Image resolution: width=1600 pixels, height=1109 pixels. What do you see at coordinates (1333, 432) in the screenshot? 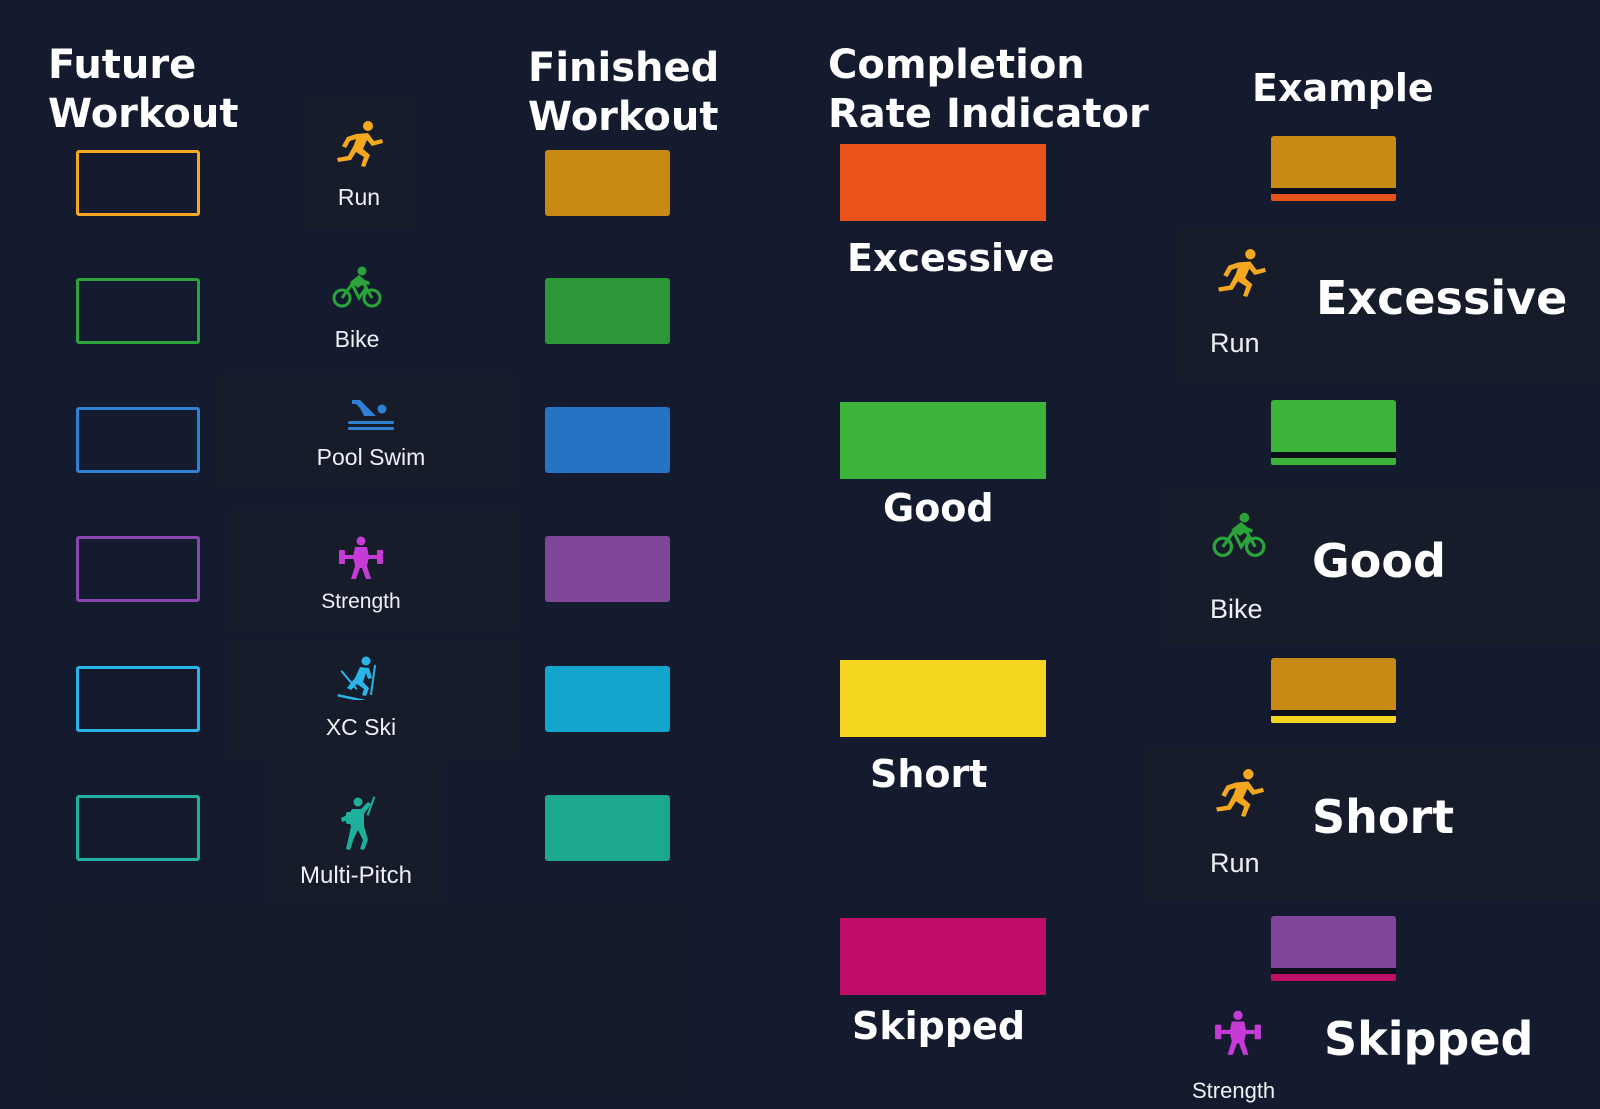
I see `example-bar-bike-good` at bounding box center [1333, 432].